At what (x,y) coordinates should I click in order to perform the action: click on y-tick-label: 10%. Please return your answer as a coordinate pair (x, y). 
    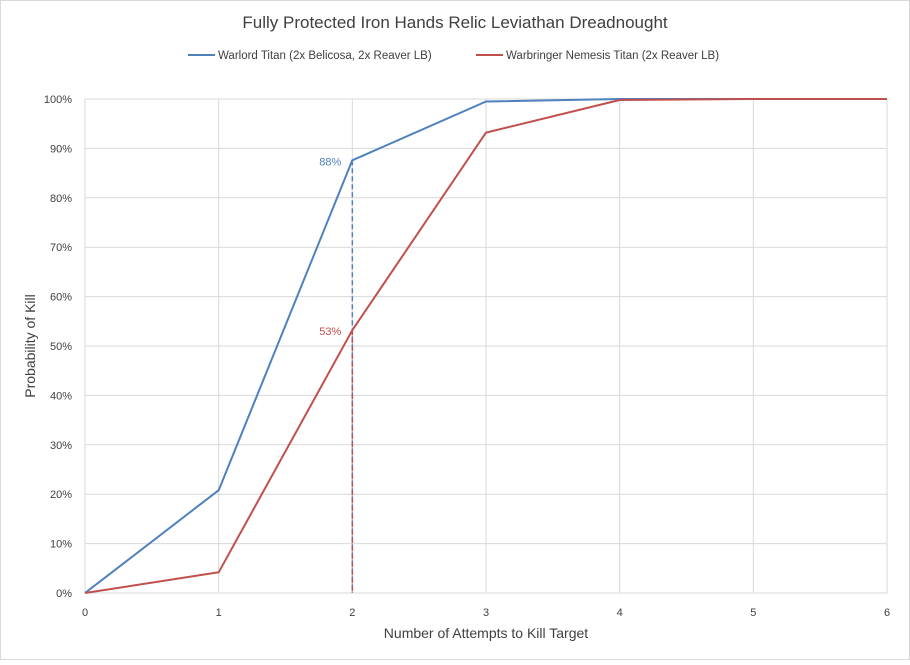
    Looking at the image, I should click on (61, 545).